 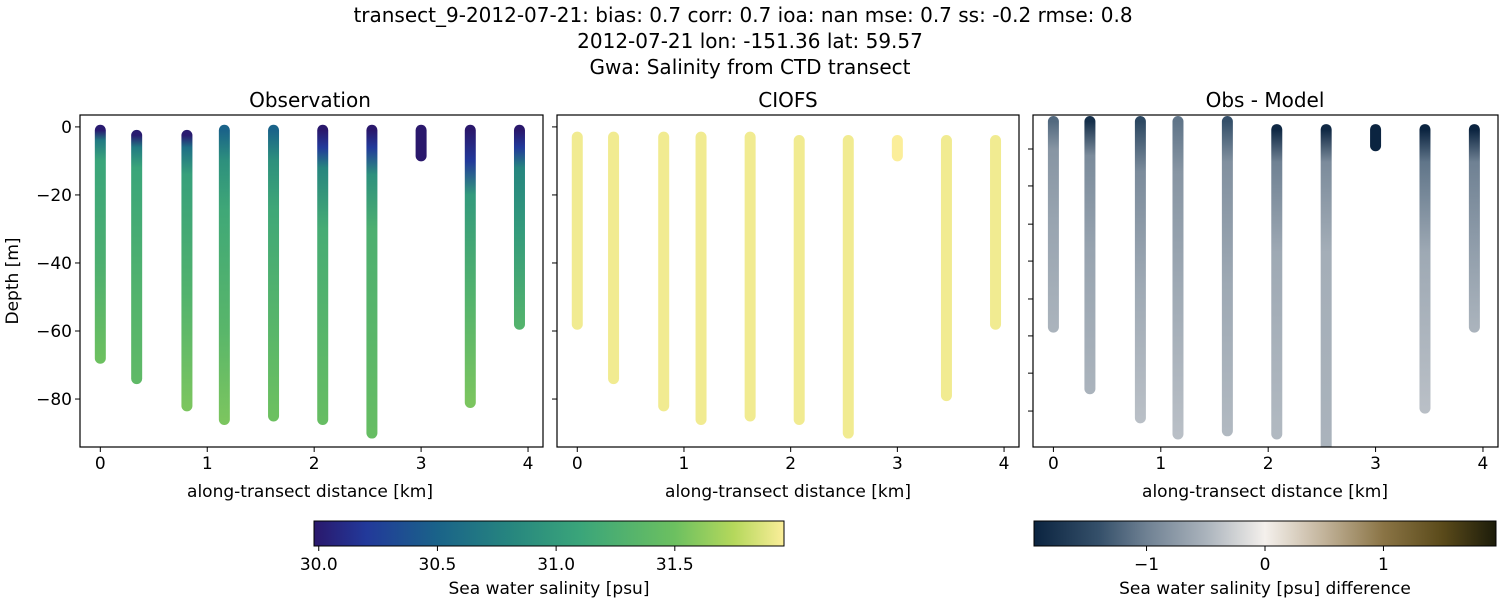 I want to click on x-tick-label-difference: 2, so click(x=1268, y=464).